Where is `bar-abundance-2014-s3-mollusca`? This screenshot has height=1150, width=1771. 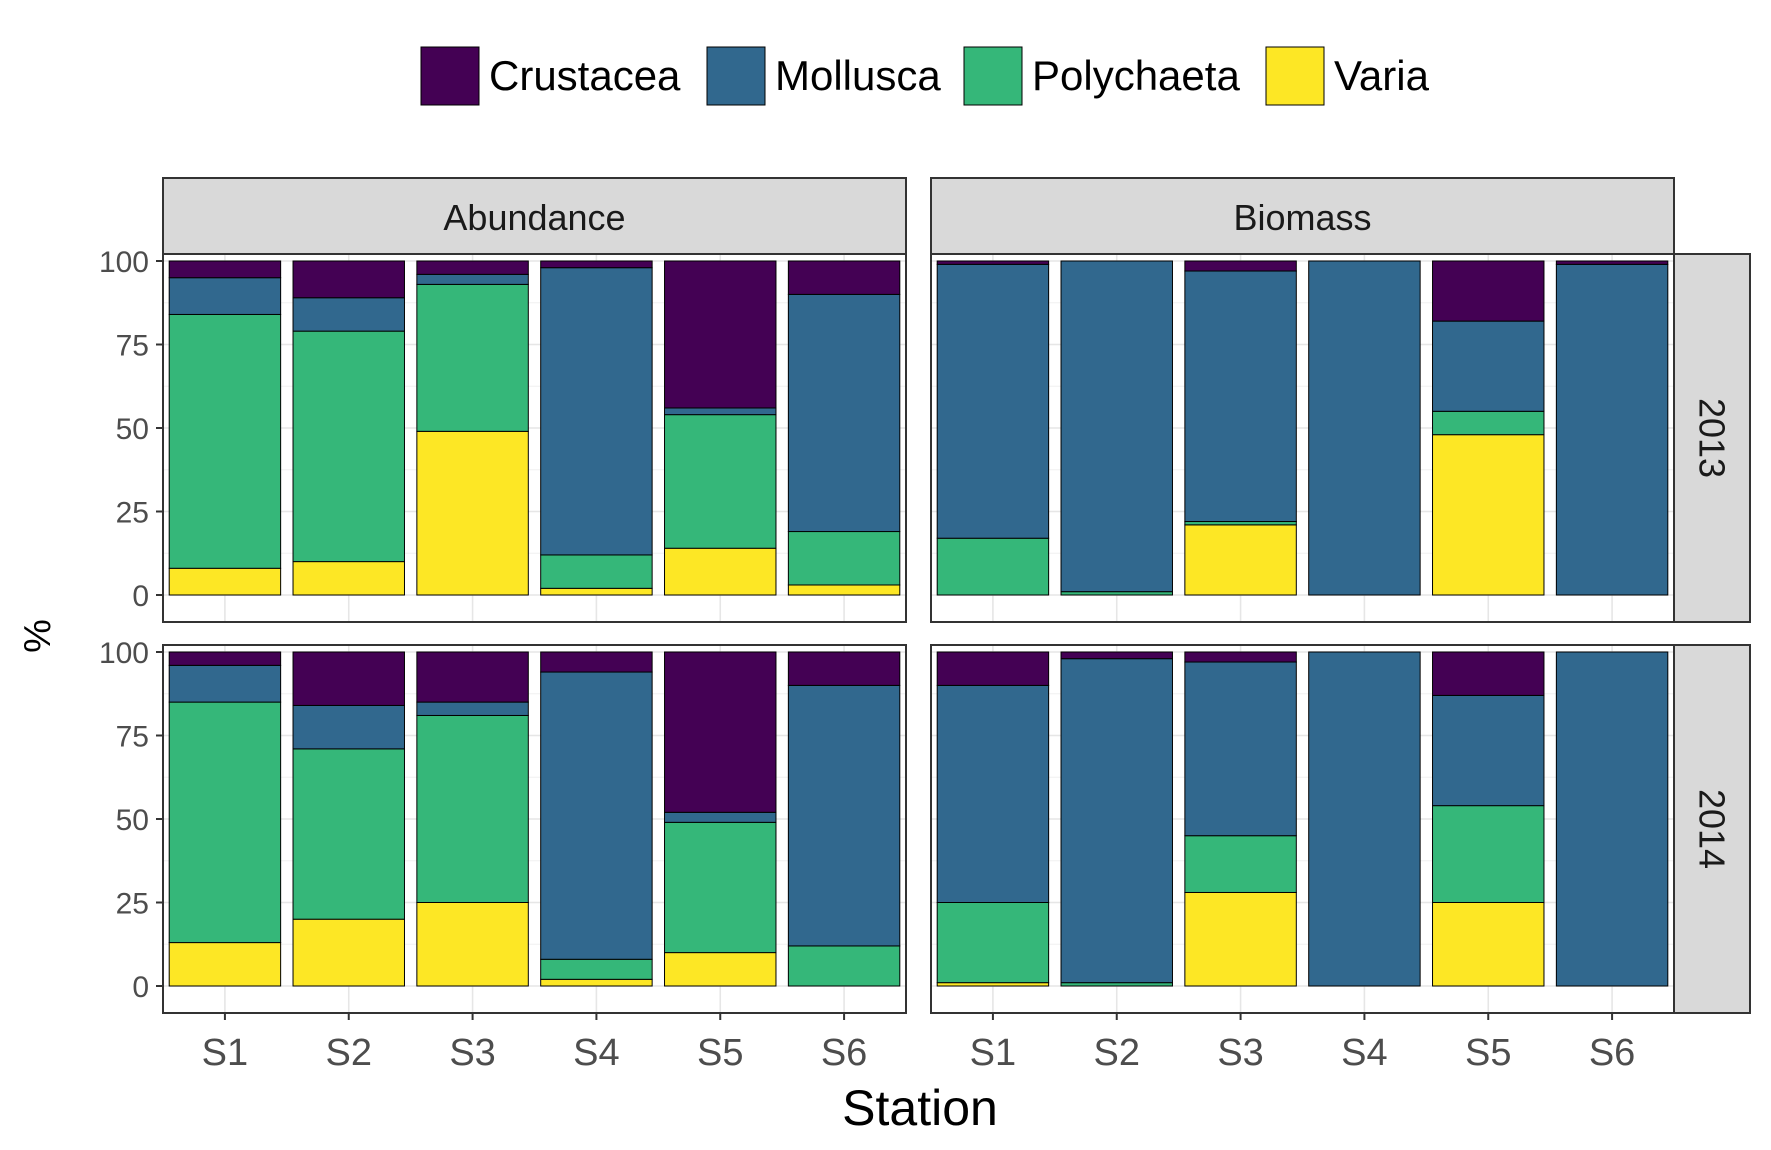
bar-abundance-2014-s3-mollusca is located at coordinates (472, 708).